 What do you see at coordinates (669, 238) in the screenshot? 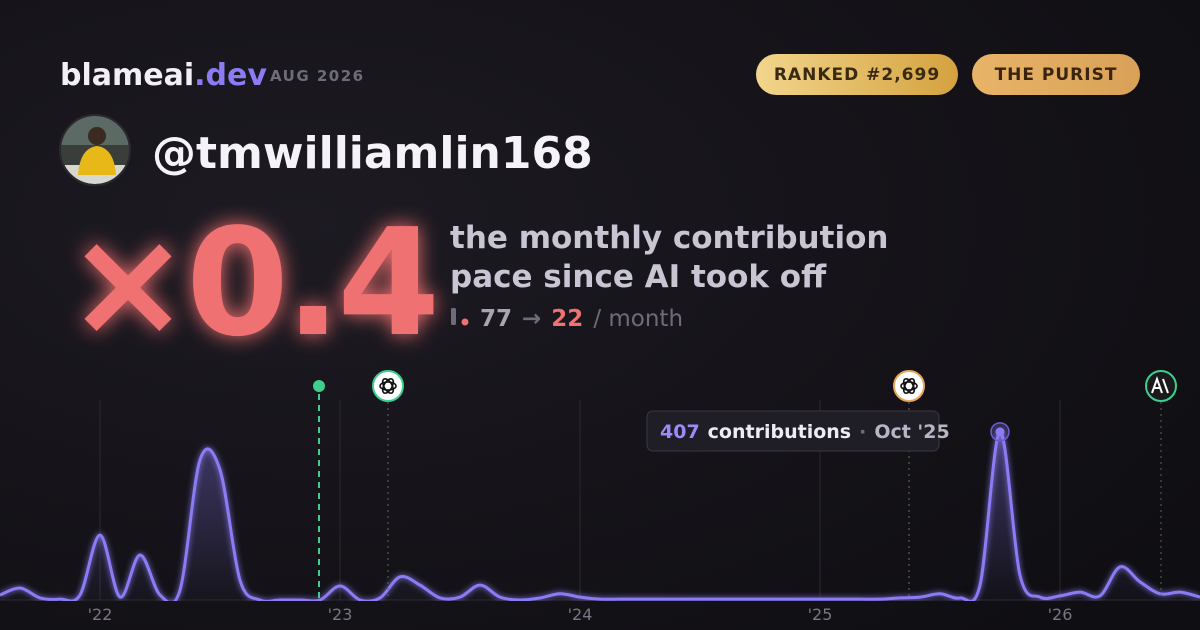
I see `description: the monthly contribution` at bounding box center [669, 238].